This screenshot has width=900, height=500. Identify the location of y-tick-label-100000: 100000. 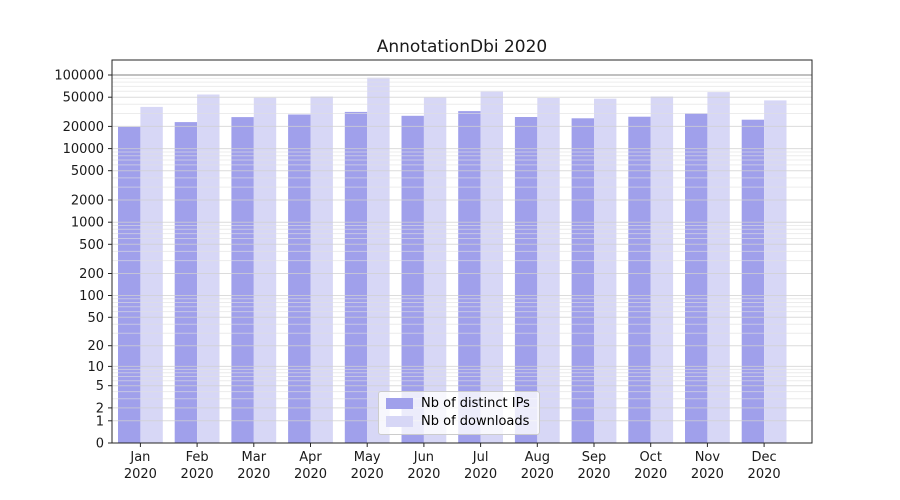
(79, 76).